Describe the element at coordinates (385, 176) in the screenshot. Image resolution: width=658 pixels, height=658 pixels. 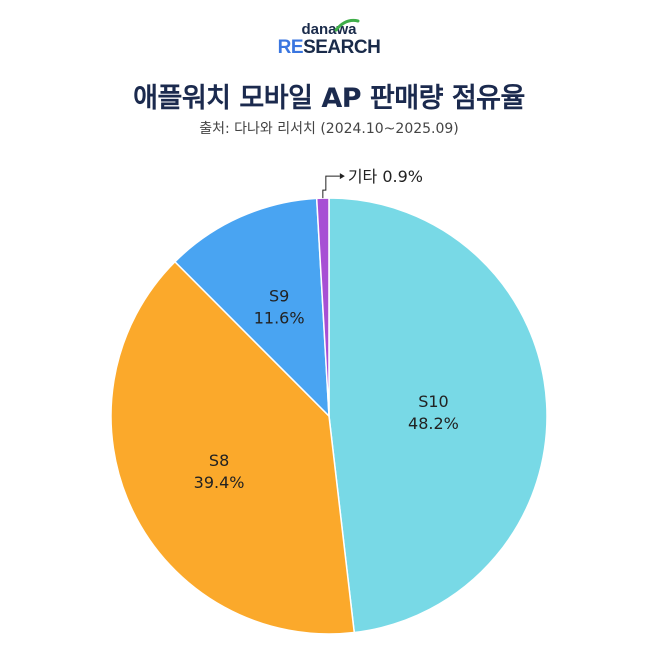
I see `slice-label-other: 기타 0.9%` at that location.